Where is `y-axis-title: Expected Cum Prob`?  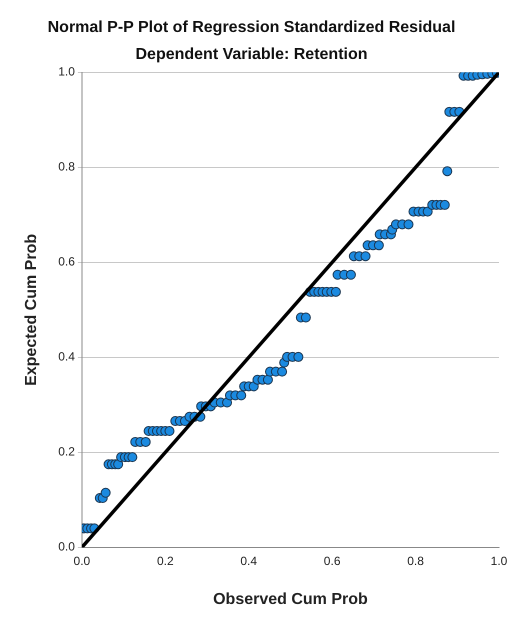 y-axis-title: Expected Cum Prob is located at coordinates (31, 310).